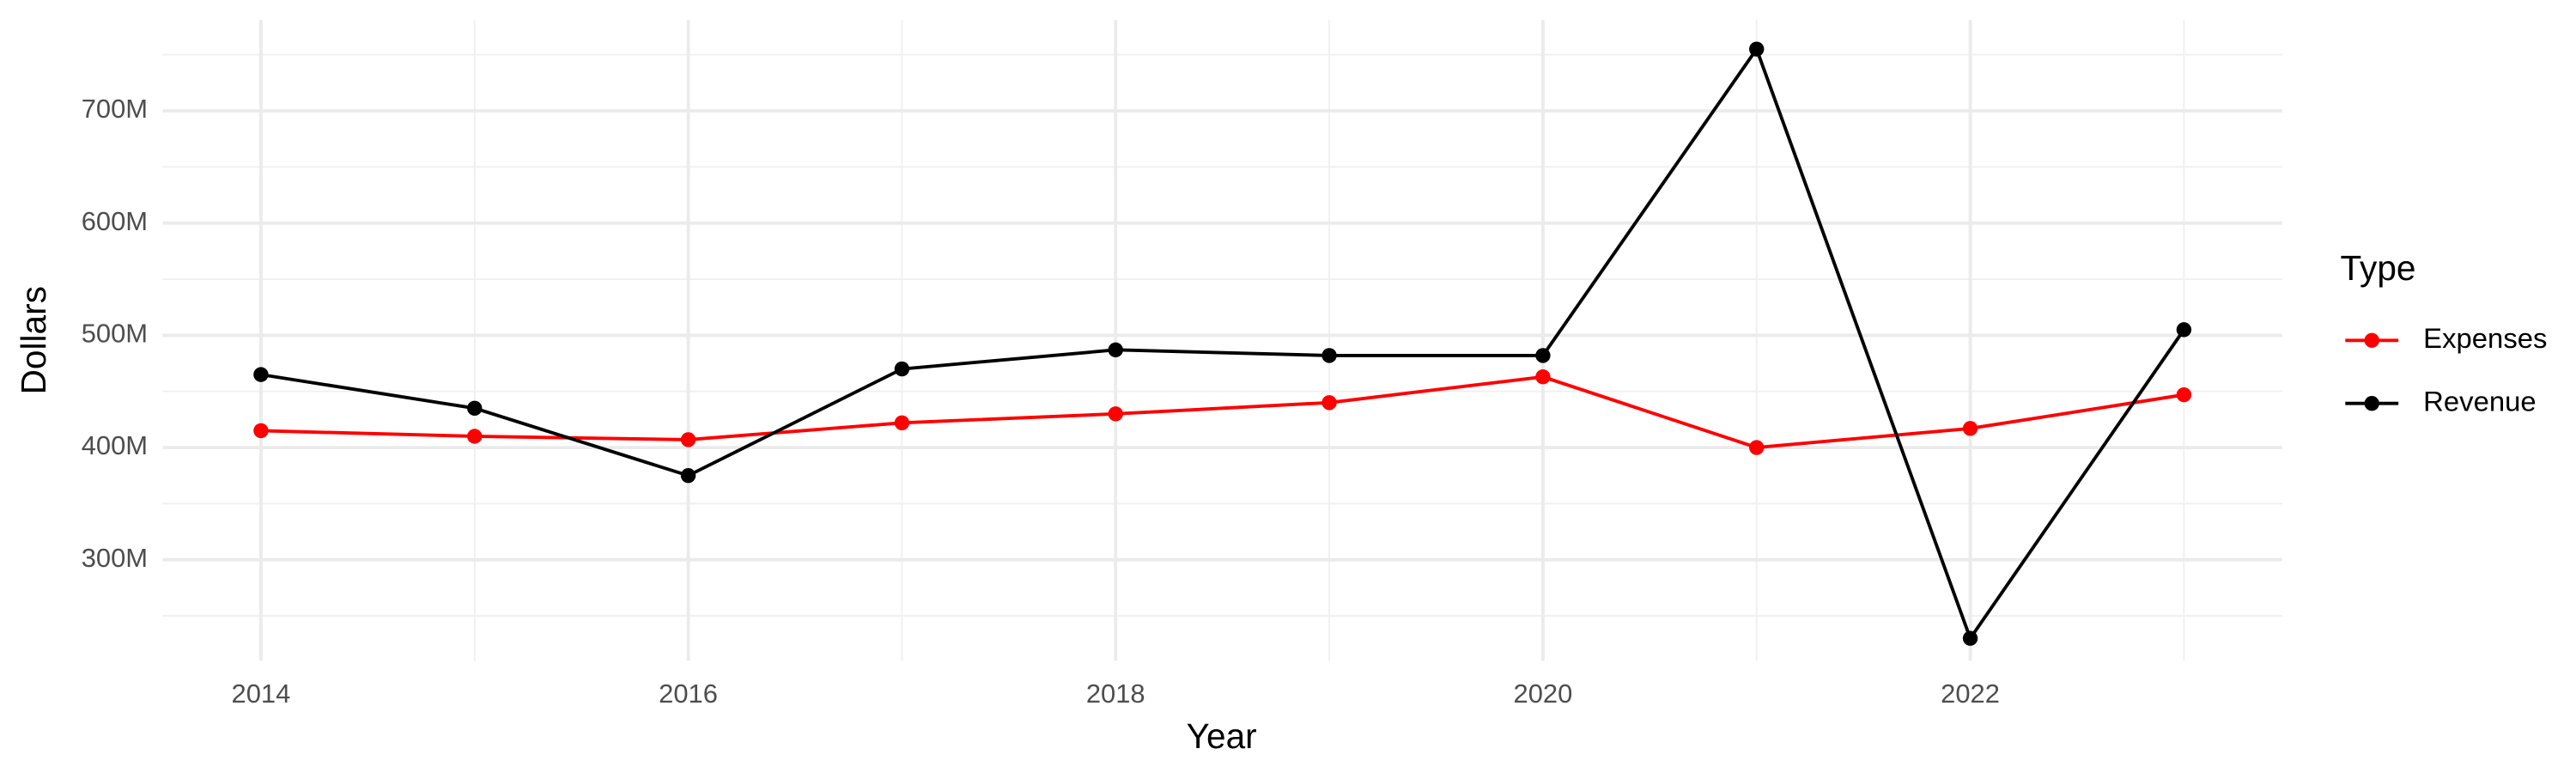 This screenshot has height=773, width=2576. Describe the element at coordinates (1543, 694) in the screenshot. I see `x-tick-label: 2020` at that location.